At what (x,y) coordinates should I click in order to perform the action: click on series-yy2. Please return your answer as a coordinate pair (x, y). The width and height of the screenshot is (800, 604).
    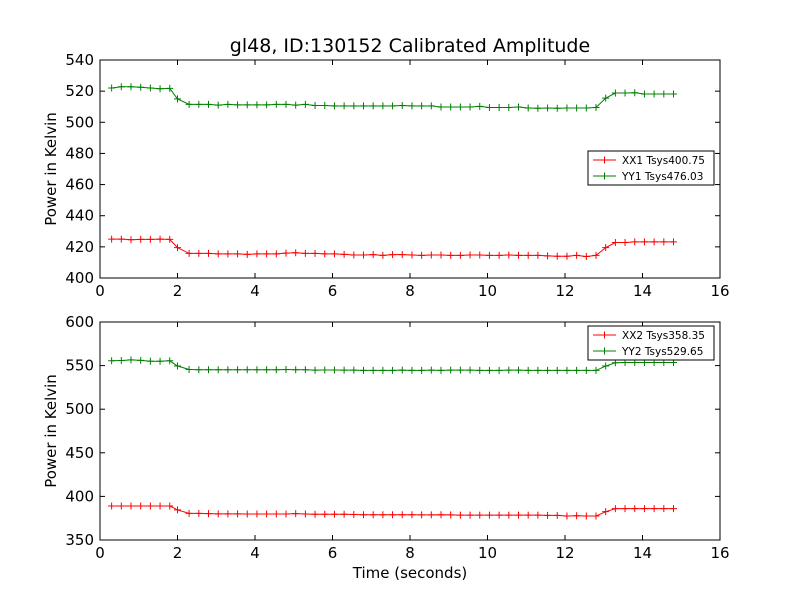
    Looking at the image, I should click on (392, 365).